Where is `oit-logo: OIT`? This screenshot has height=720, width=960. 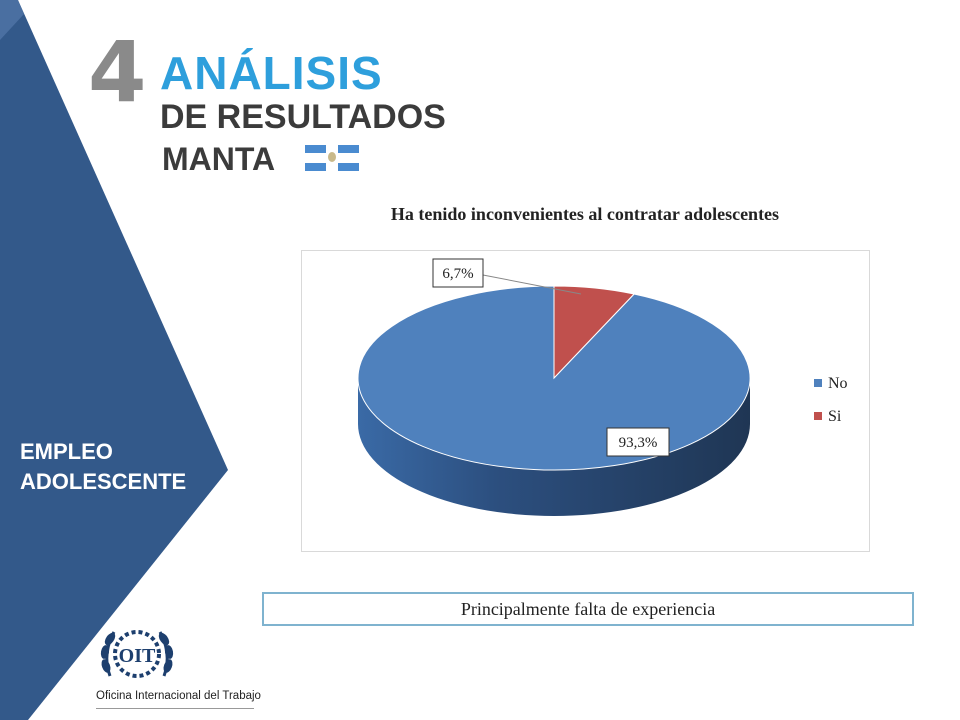 oit-logo: OIT is located at coordinates (137, 654).